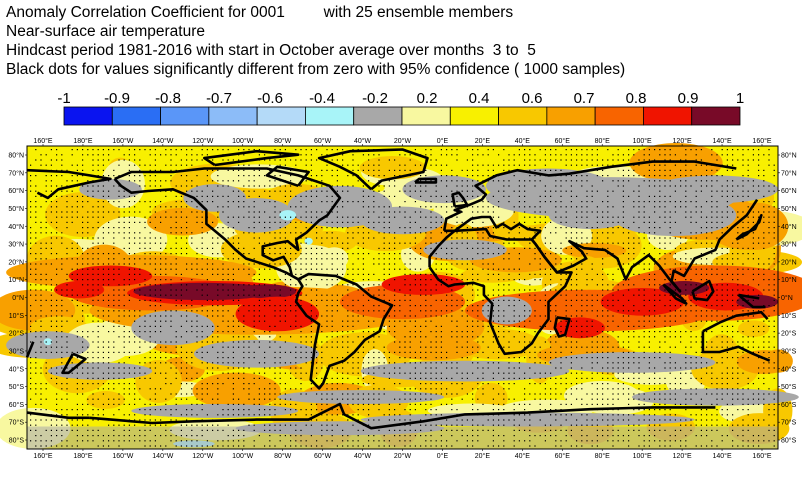 The width and height of the screenshot is (802, 489). I want to click on lon-label-bottom-9: 20°W, so click(403, 456).